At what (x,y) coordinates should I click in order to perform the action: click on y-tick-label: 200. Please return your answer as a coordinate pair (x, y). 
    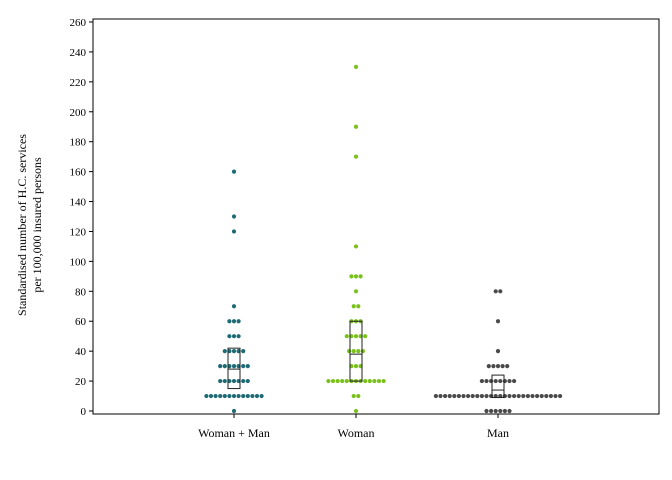
    Looking at the image, I should click on (78, 113).